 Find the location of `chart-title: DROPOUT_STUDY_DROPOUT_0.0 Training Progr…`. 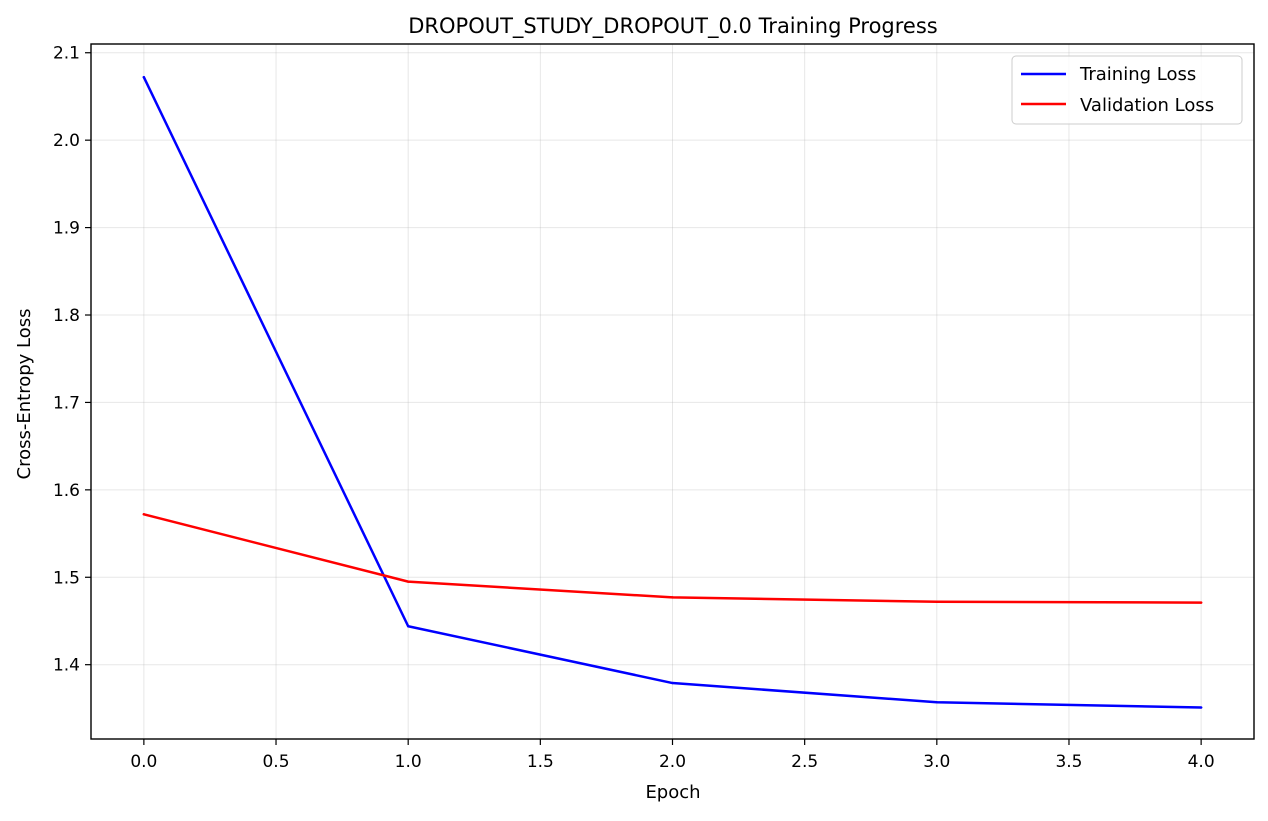

chart-title: DROPOUT_STUDY_DROPOUT_0.0 Training Progr… is located at coordinates (672, 26).